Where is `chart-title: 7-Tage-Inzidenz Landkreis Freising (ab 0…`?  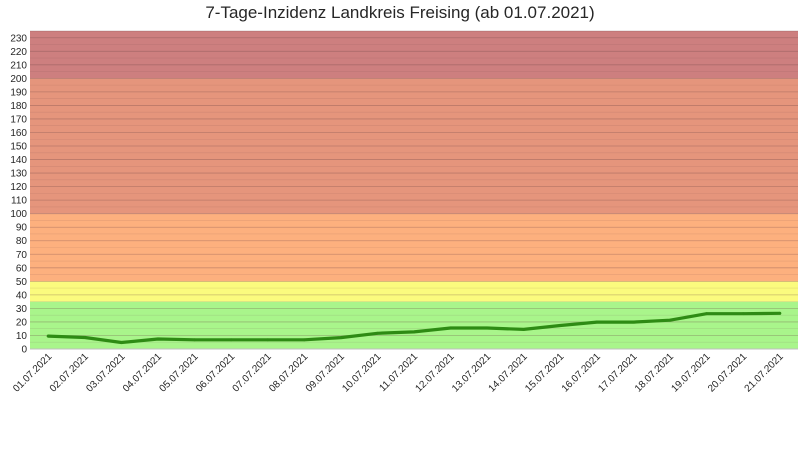 chart-title: 7-Tage-Inzidenz Landkreis Freising (ab 0… is located at coordinates (400, 12).